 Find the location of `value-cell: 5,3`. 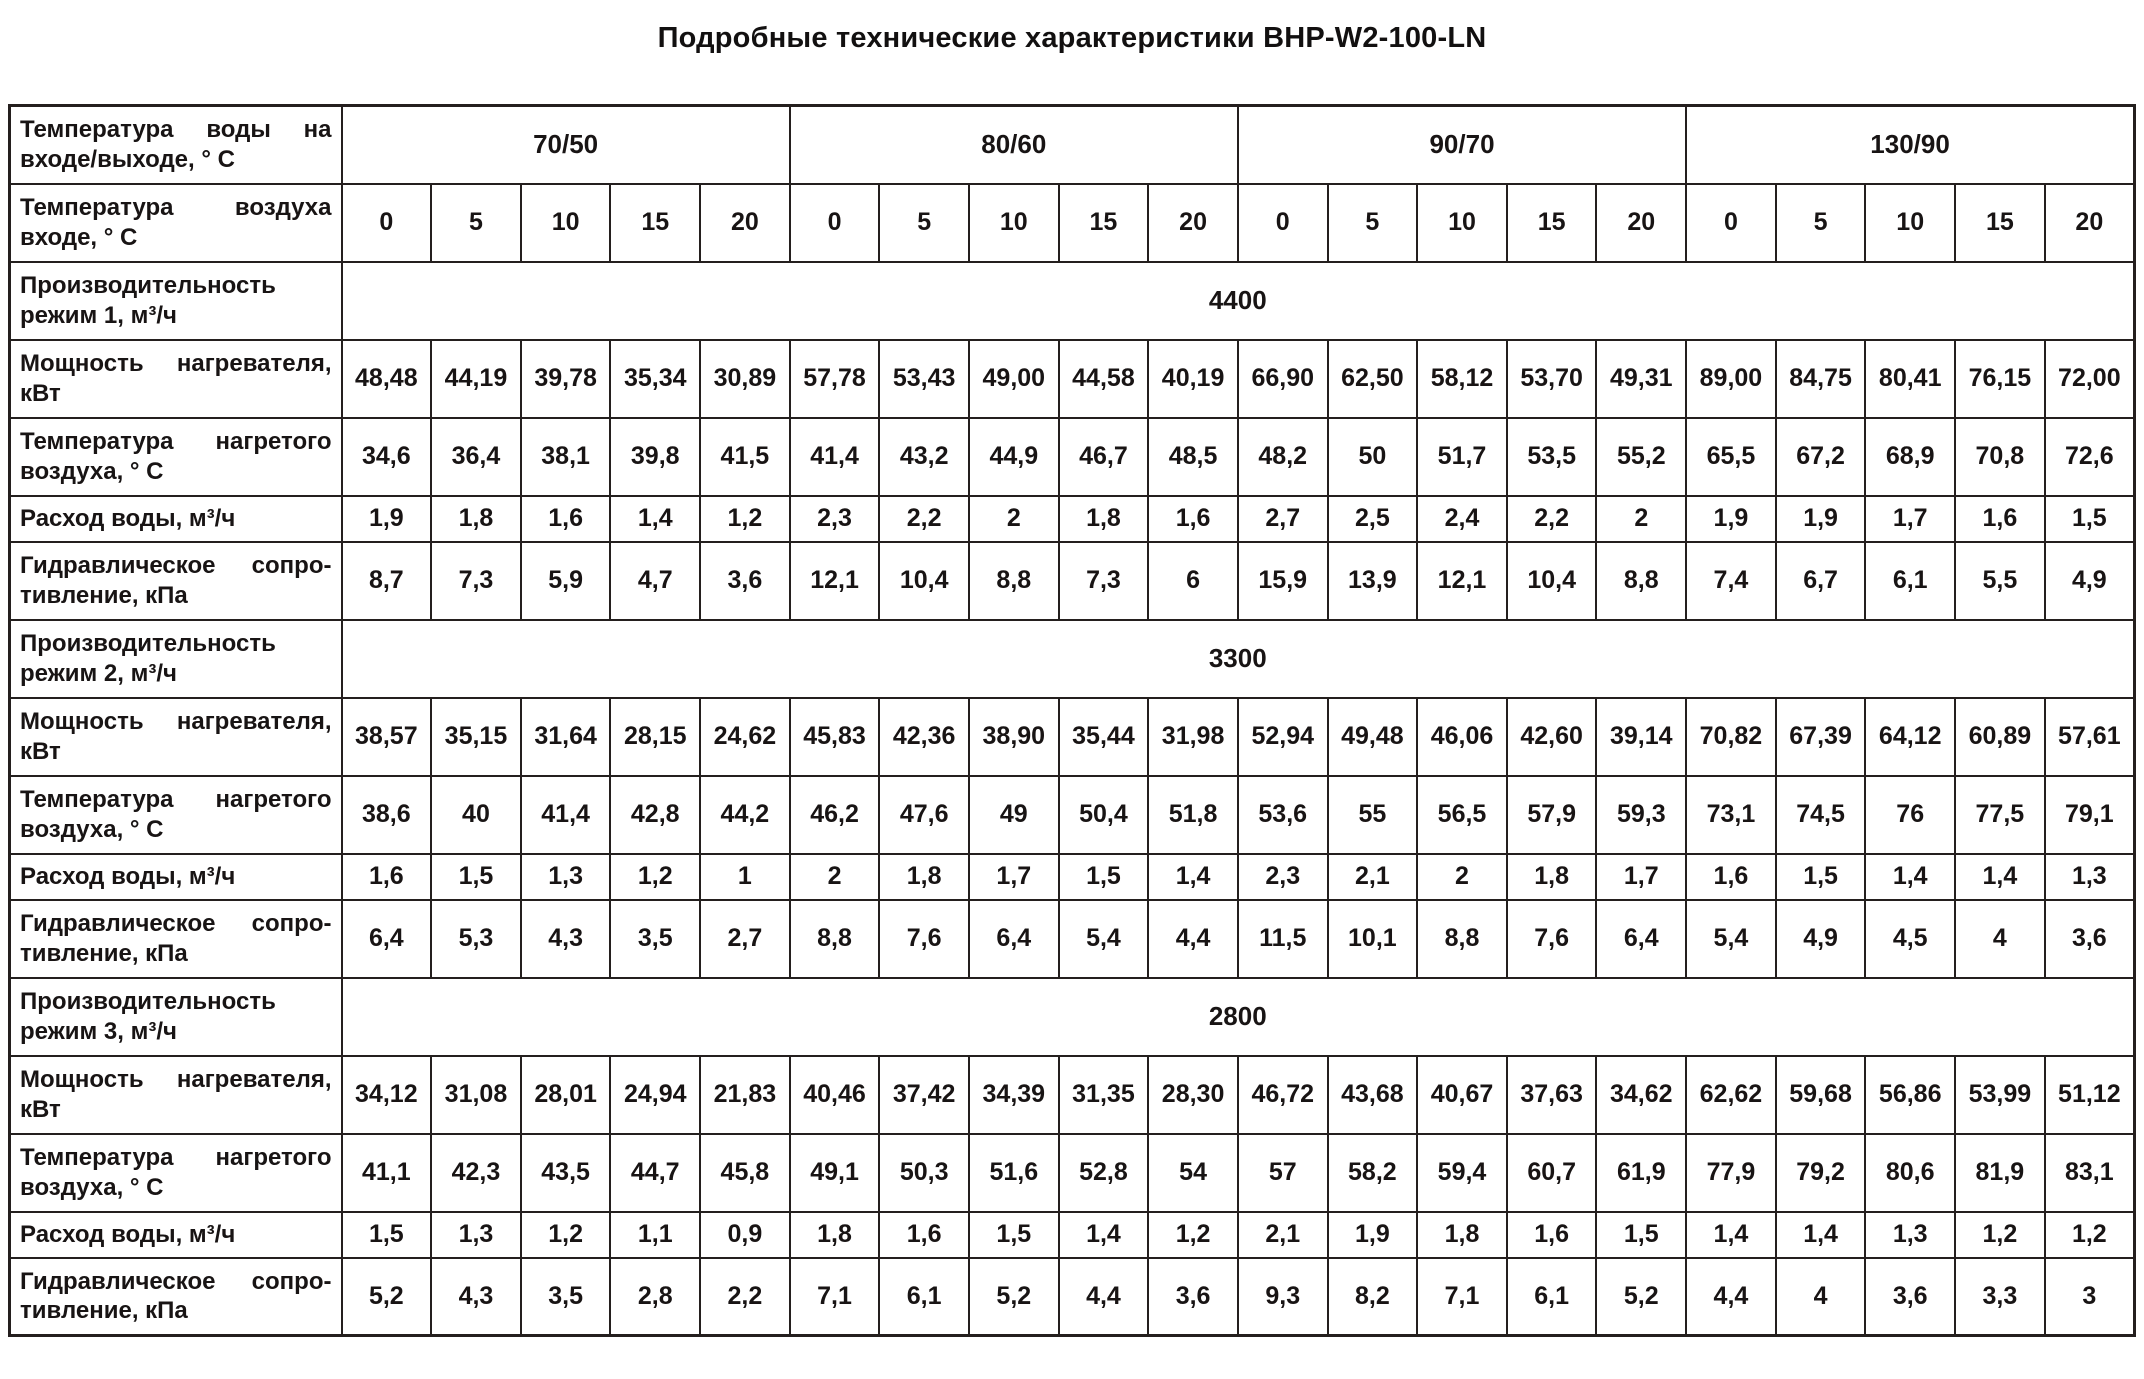

value-cell: 5,3 is located at coordinates (476, 938).